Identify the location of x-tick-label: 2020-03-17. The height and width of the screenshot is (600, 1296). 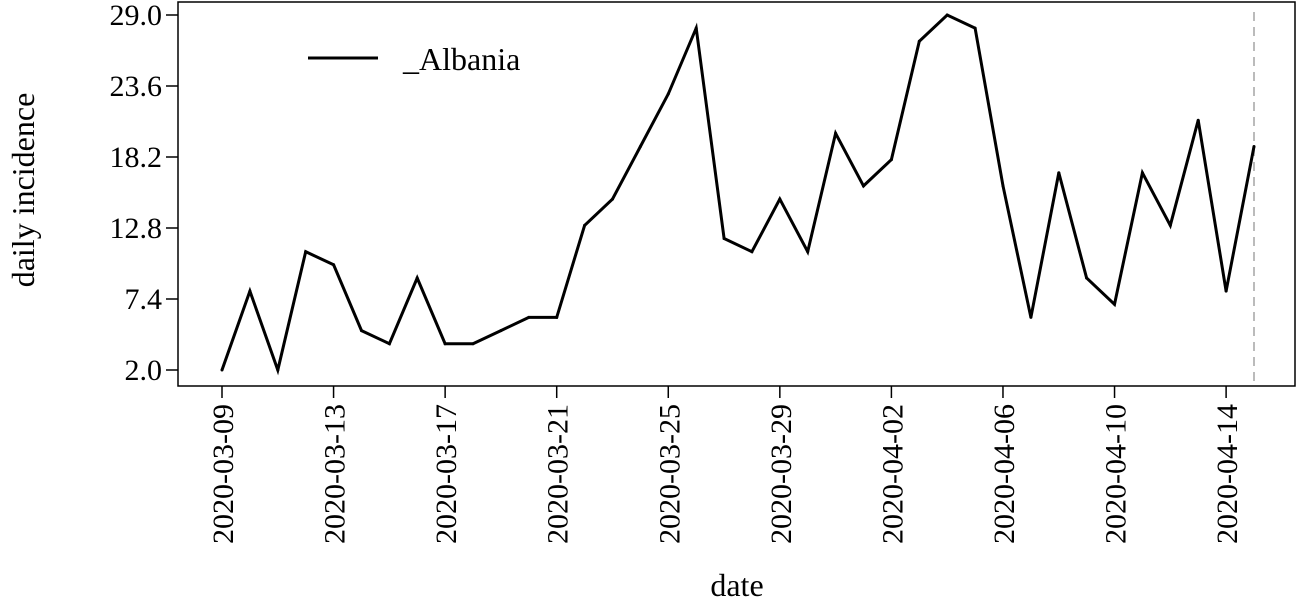
(446, 474).